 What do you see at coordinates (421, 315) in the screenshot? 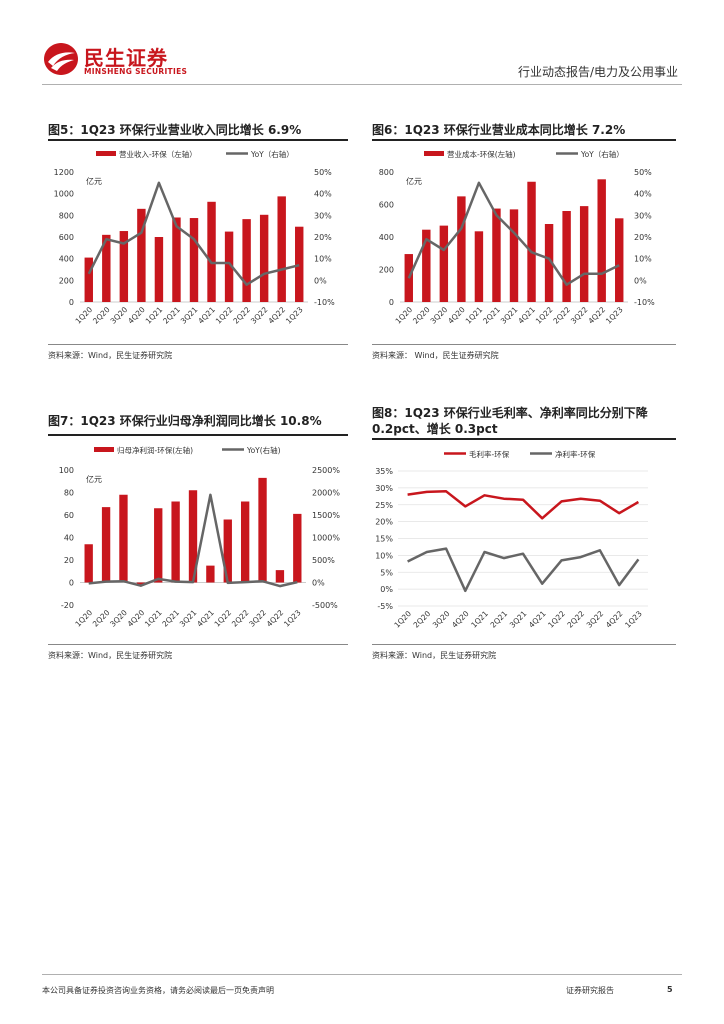
I see `x-tick-label-2Q20: 2Q20` at bounding box center [421, 315].